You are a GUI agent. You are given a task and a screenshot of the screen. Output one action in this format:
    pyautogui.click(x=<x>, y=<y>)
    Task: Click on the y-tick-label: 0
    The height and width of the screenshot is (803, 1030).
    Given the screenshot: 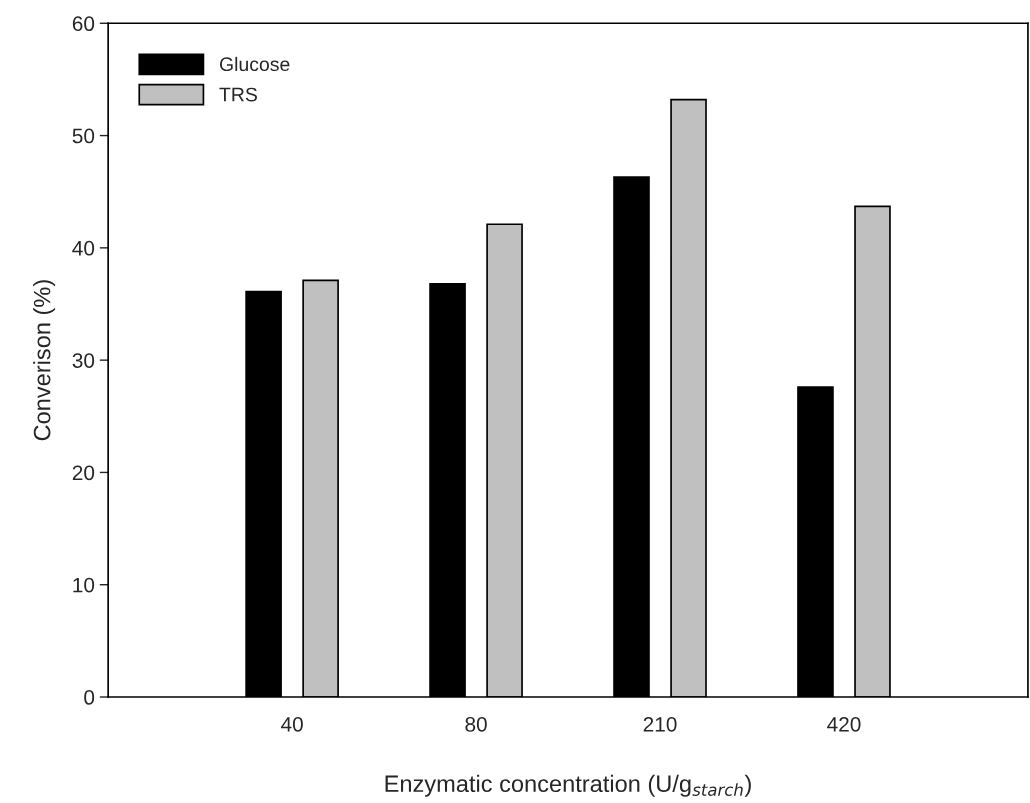 What is the action you would take?
    pyautogui.click(x=89, y=697)
    